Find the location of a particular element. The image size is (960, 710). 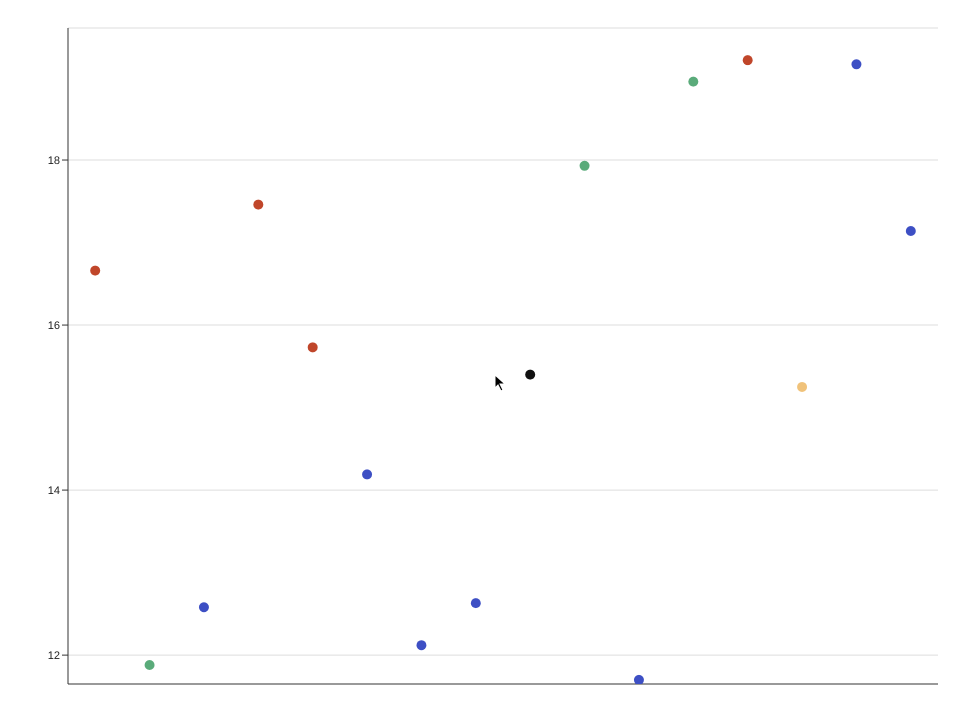

y-tick-label: 14 is located at coordinates (54, 490).